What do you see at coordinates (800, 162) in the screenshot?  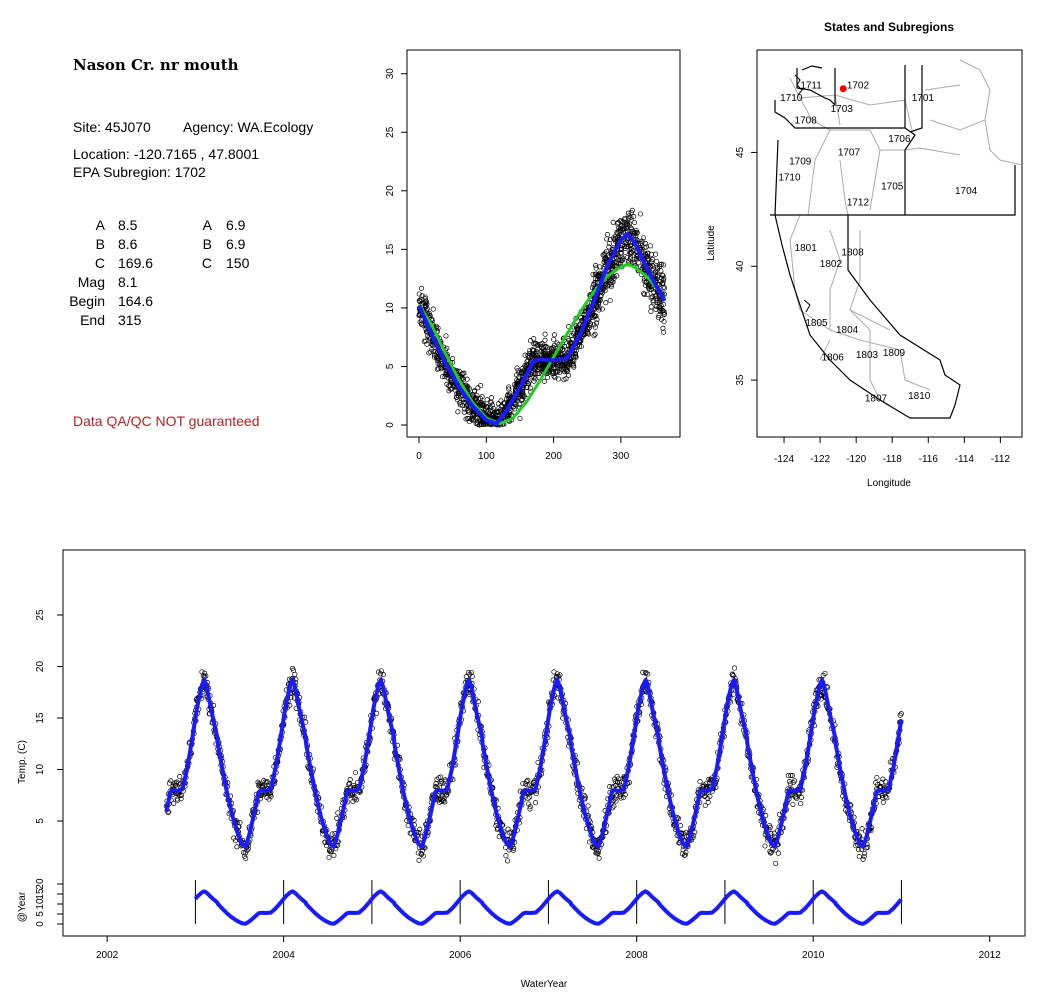 I see `map-subregion-label: 1709` at bounding box center [800, 162].